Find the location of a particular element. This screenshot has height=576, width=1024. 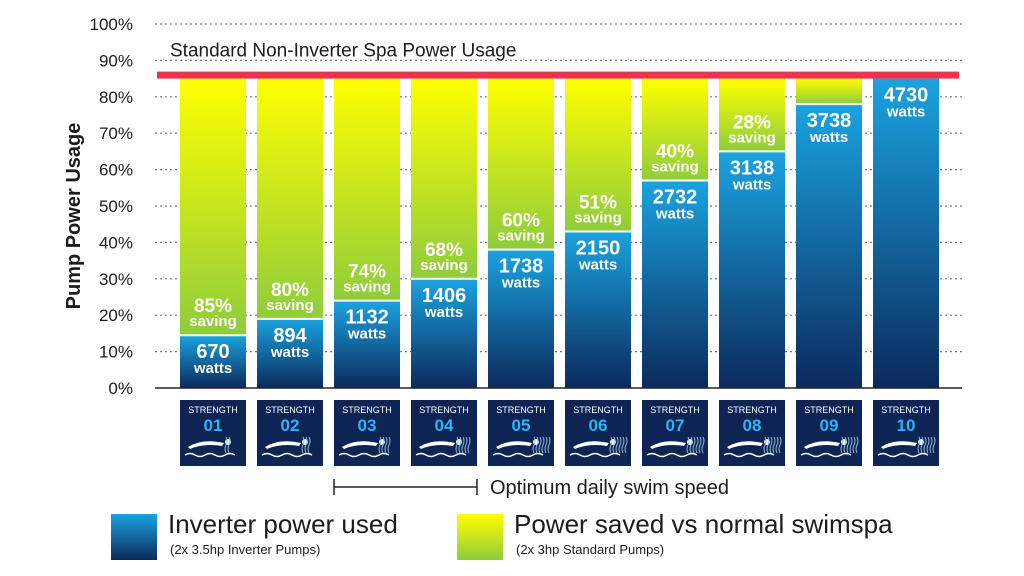

watts-value: 1738 is located at coordinates (521, 267).